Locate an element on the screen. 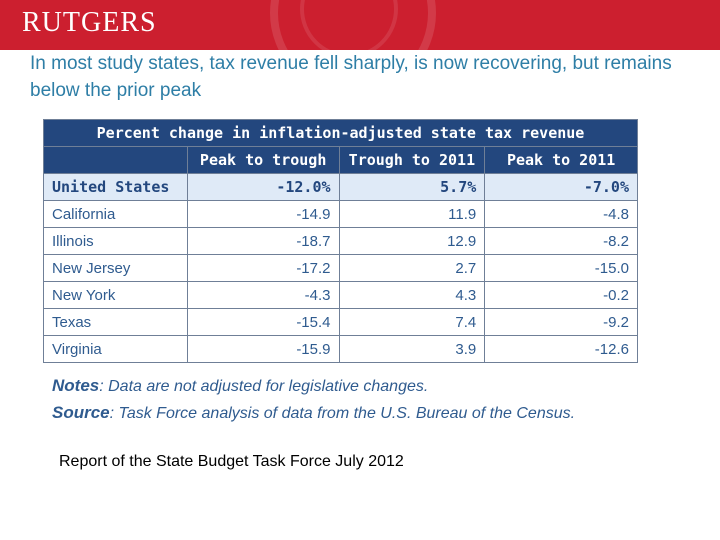 The height and width of the screenshot is (540, 720). seal-watermark is located at coordinates (353, 25).